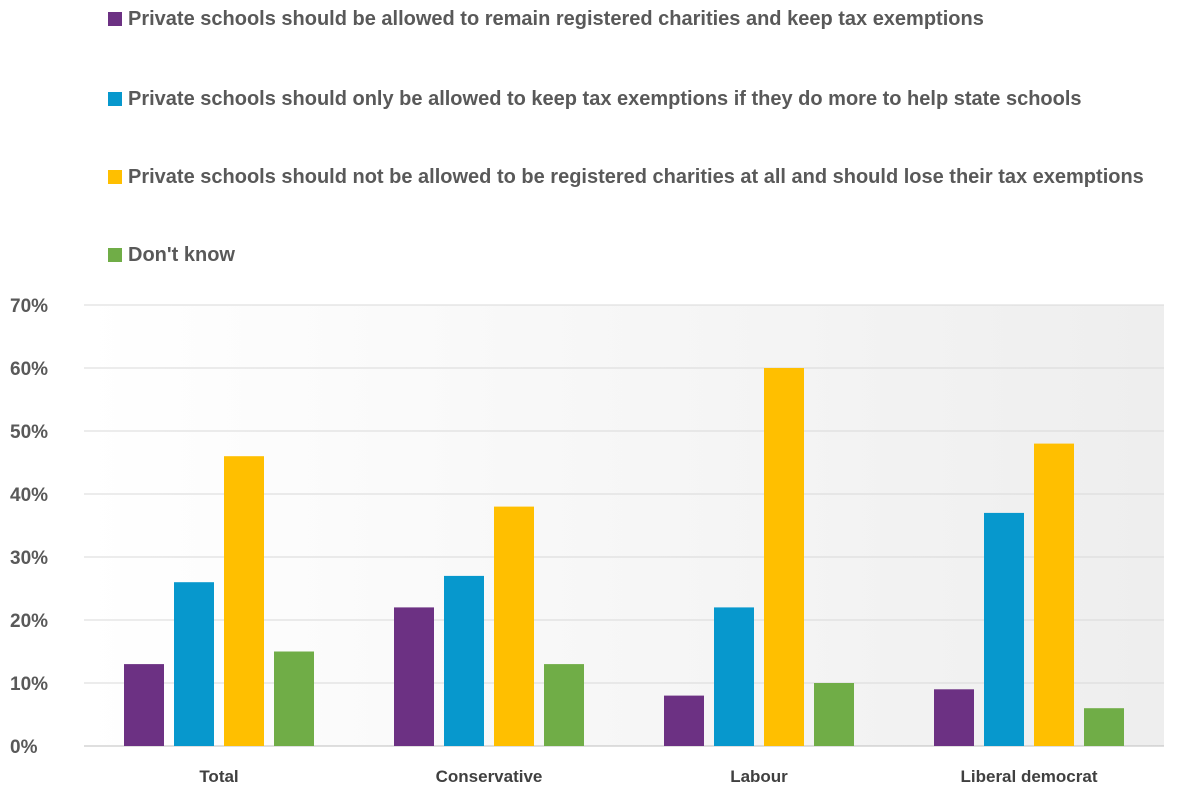  What do you see at coordinates (489, 776) in the screenshot?
I see `x-tick-label: Conservative` at bounding box center [489, 776].